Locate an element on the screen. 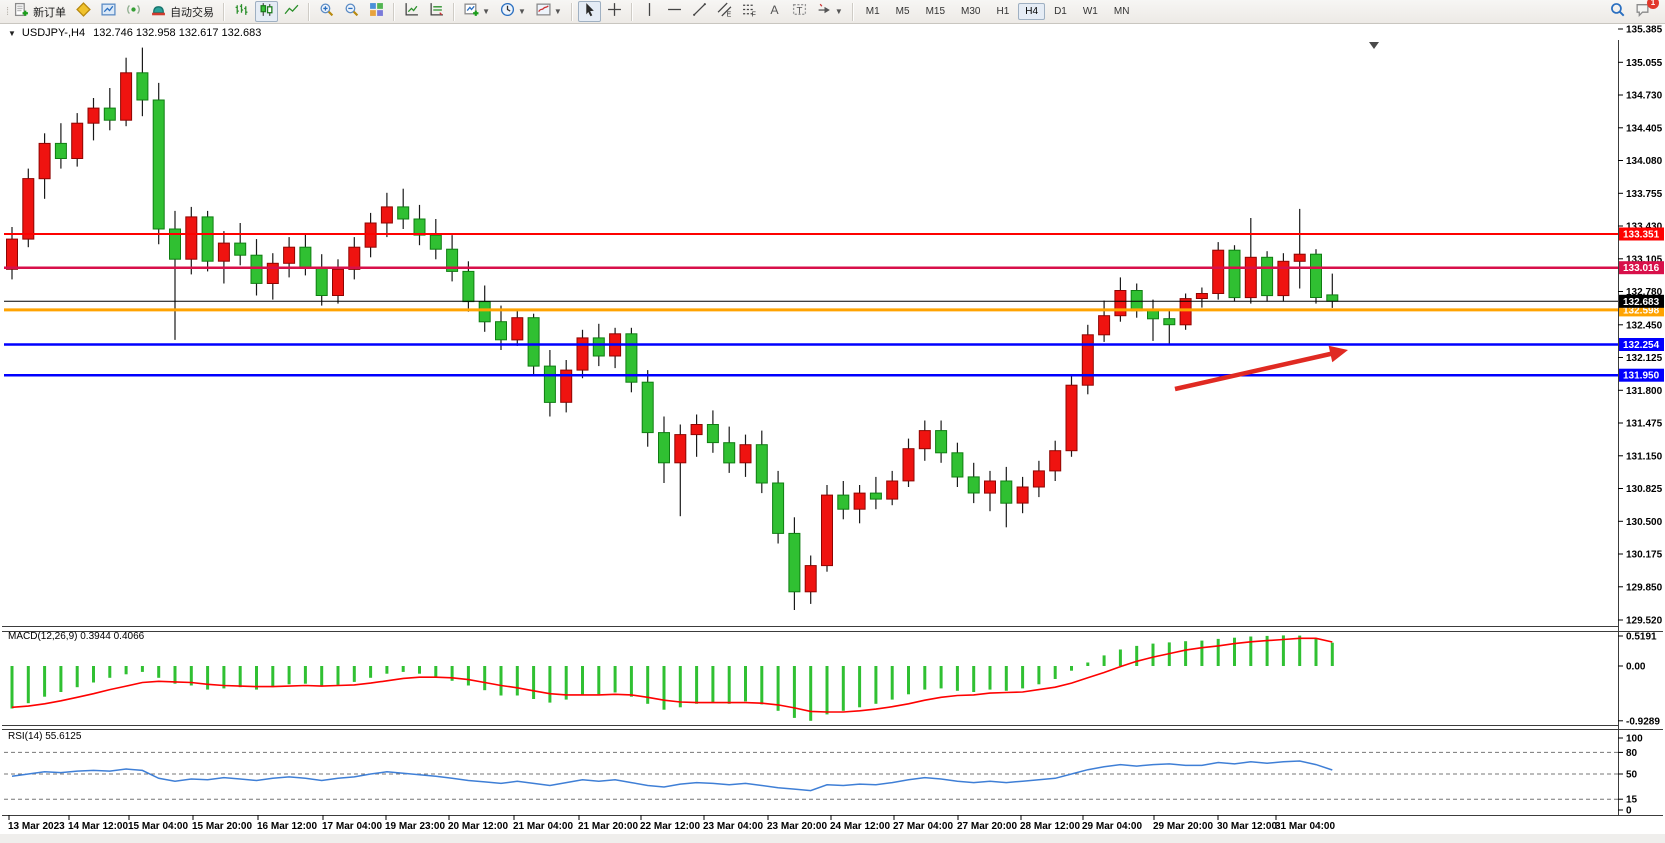 This screenshot has height=843, width=1665. new-chart-icon is located at coordinates (471, 12).